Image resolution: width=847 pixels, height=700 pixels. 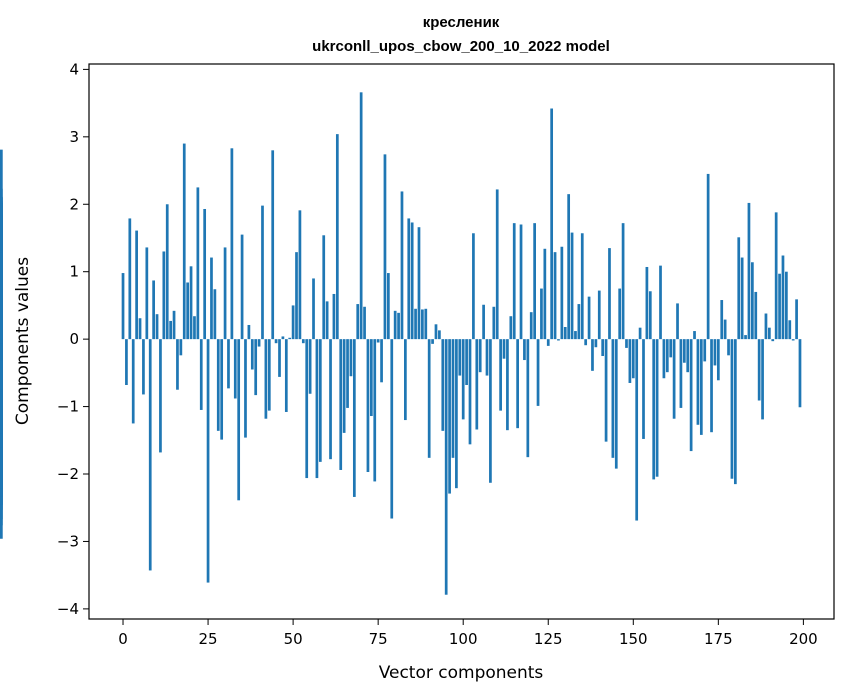 I want to click on y-tick-label: −4, so click(x=68, y=609).